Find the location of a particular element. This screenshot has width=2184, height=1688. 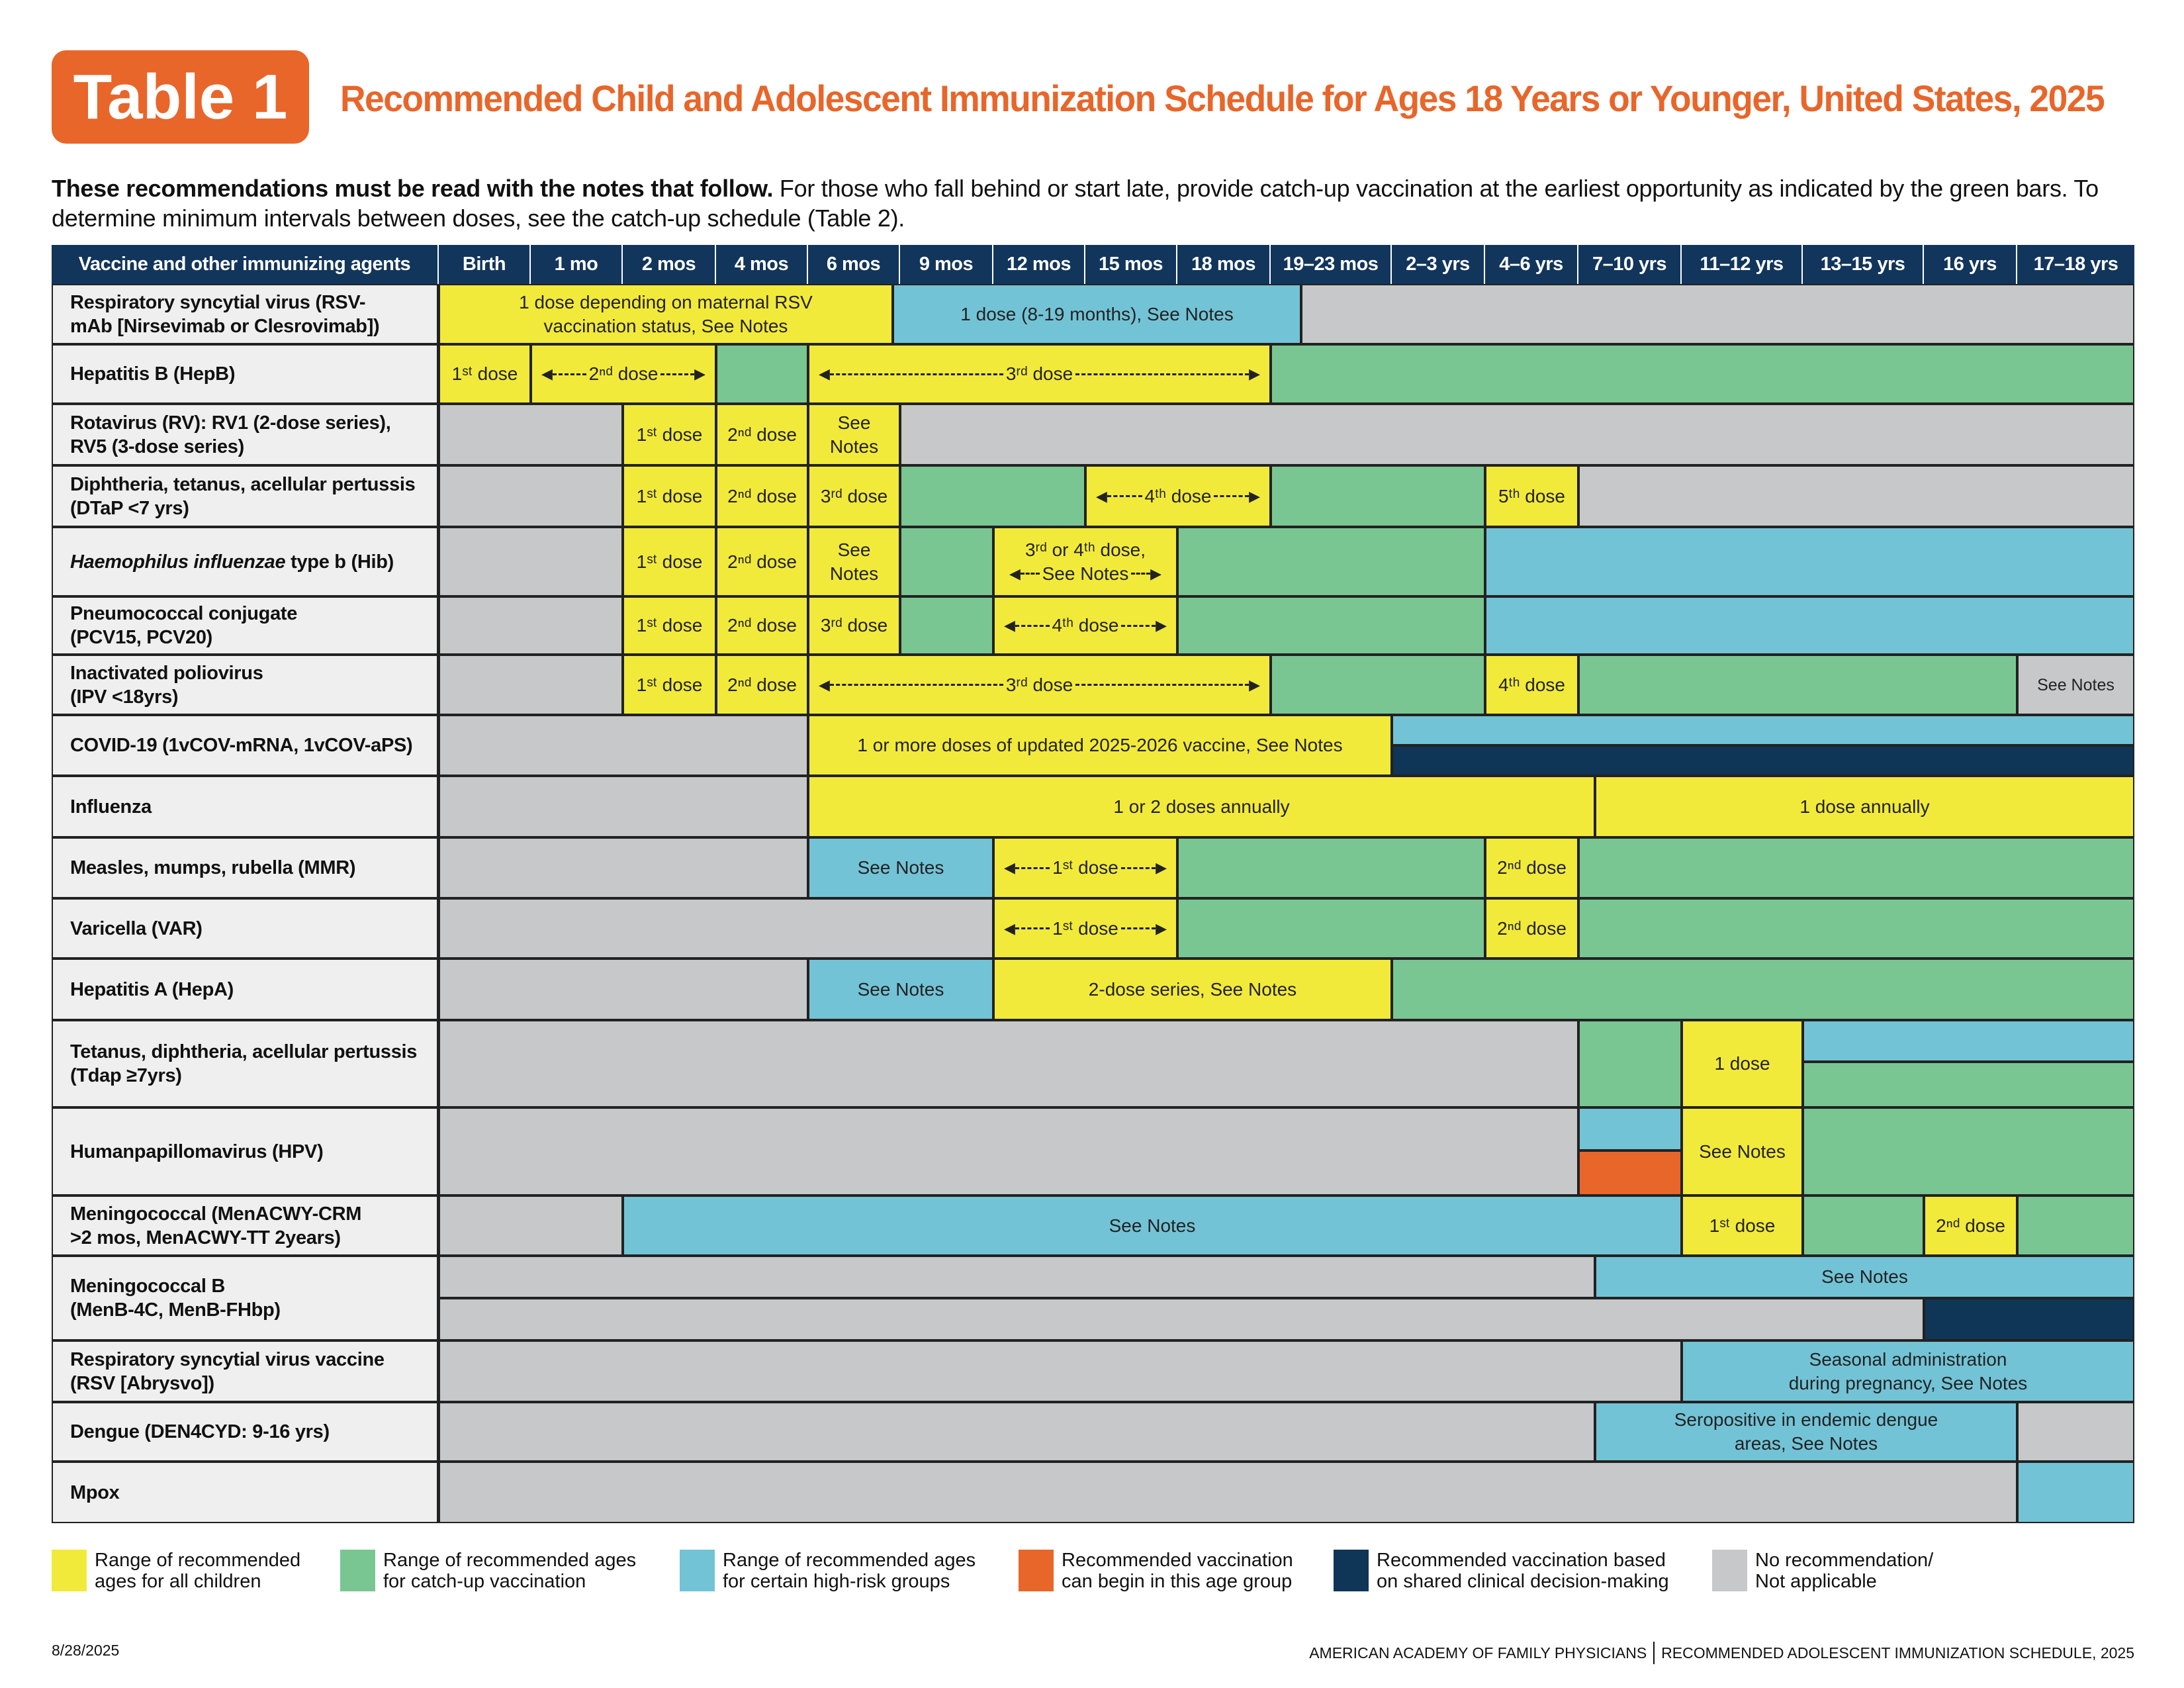

dose-range-arrow: ◀ 2ⁿᵈ dose ▶ is located at coordinates (623, 374).